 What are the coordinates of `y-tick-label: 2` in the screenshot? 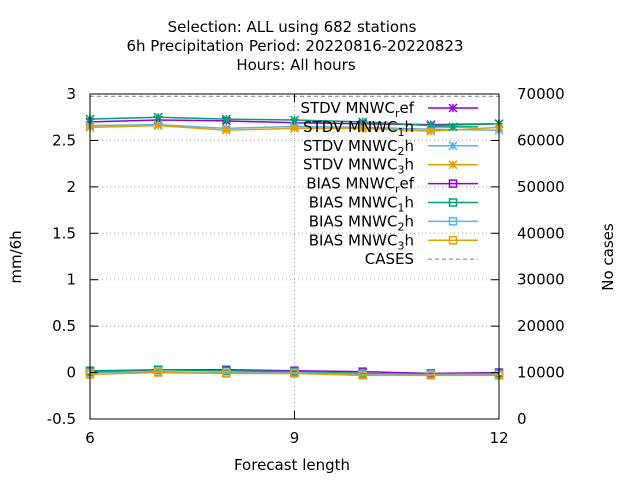 It's located at (71, 187).